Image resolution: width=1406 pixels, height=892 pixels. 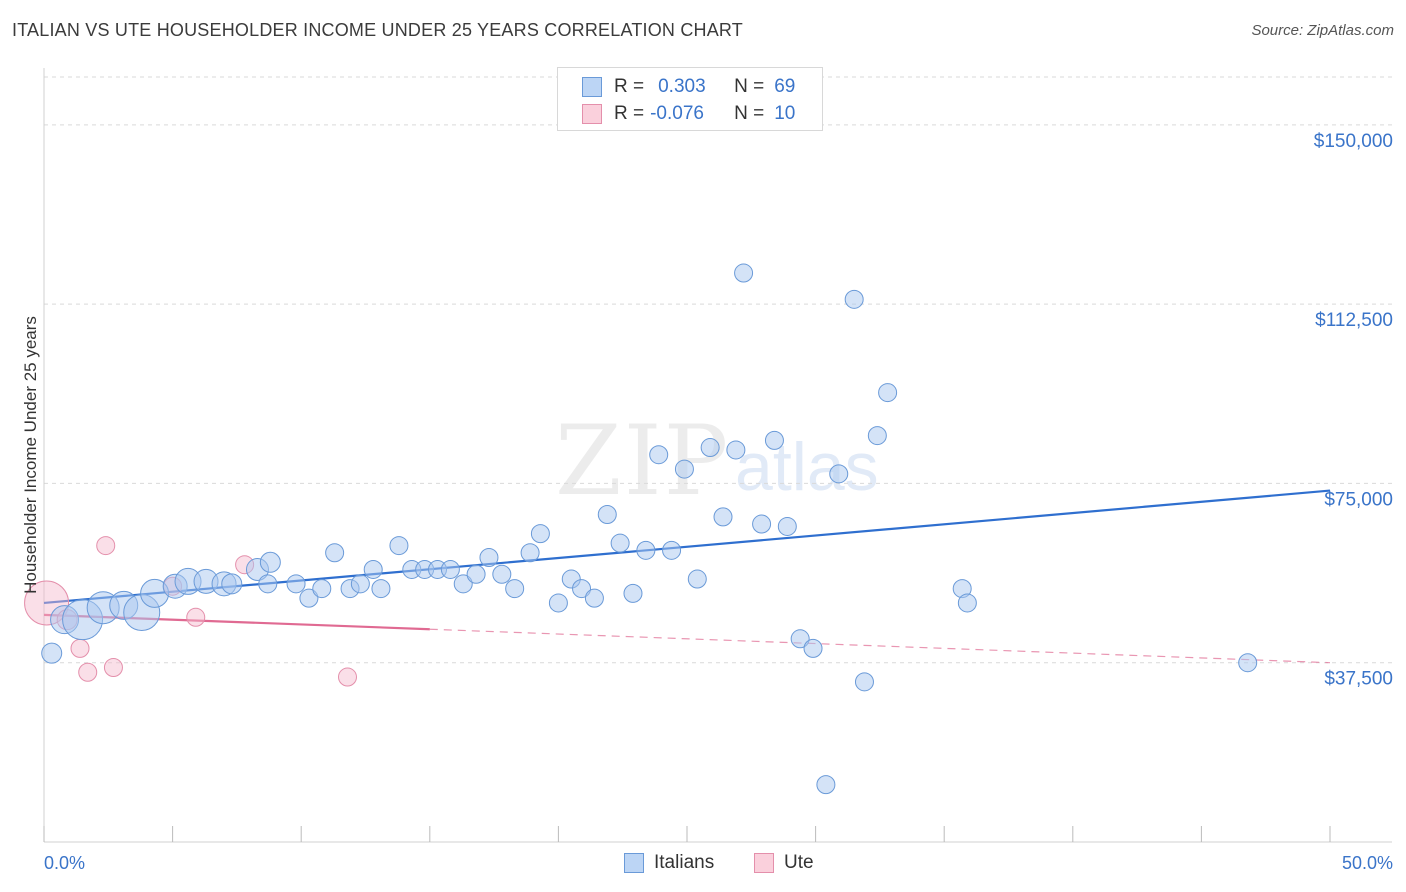 I want to click on x-tick-label-start: 0.0%, so click(x=64, y=863).